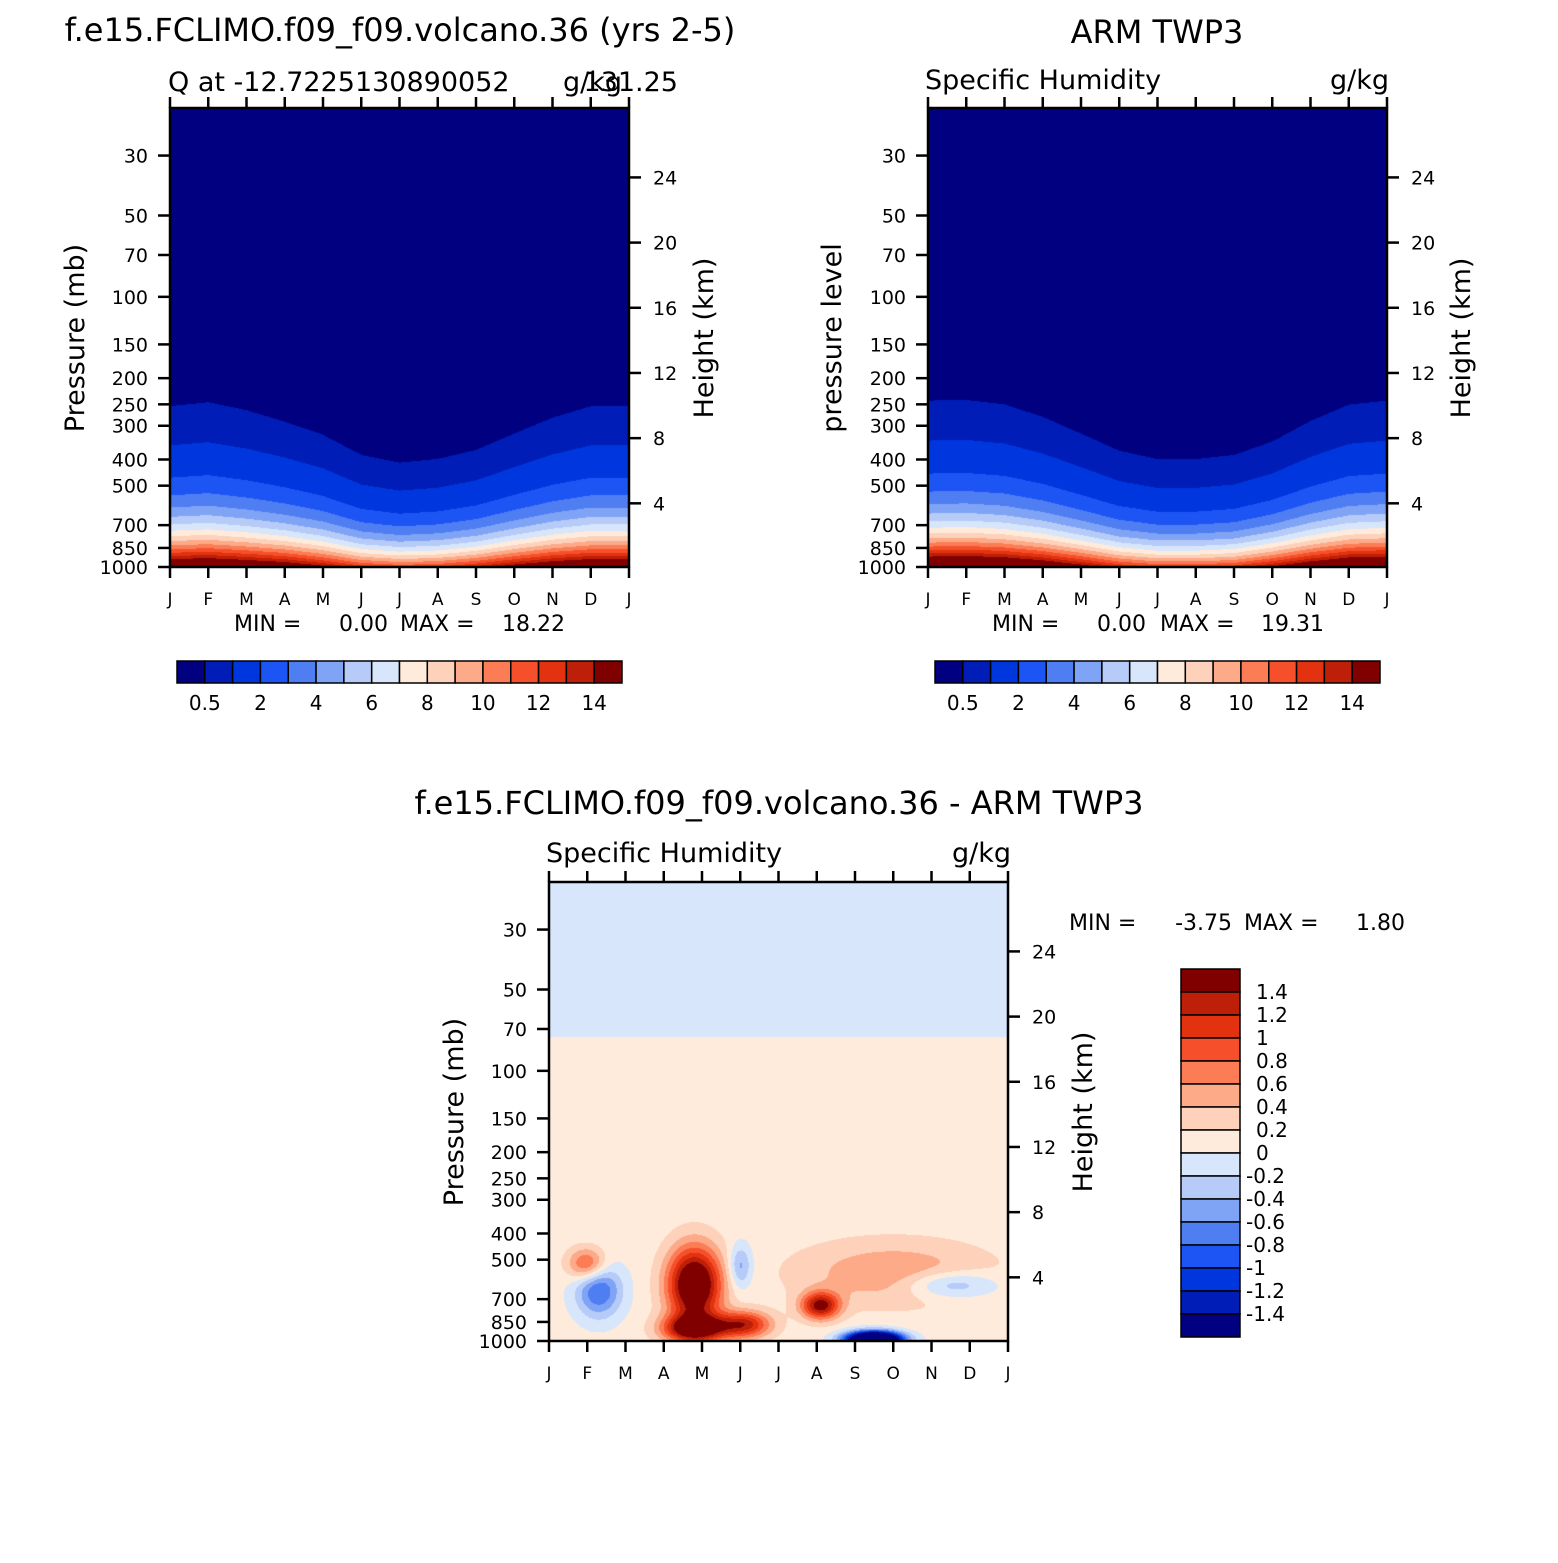 The width and height of the screenshot is (1558, 1563). What do you see at coordinates (399, 687) in the screenshot?
I see `panel-model-colorbar: 0.5 2 4 6 8 10 12 14` at bounding box center [399, 687].